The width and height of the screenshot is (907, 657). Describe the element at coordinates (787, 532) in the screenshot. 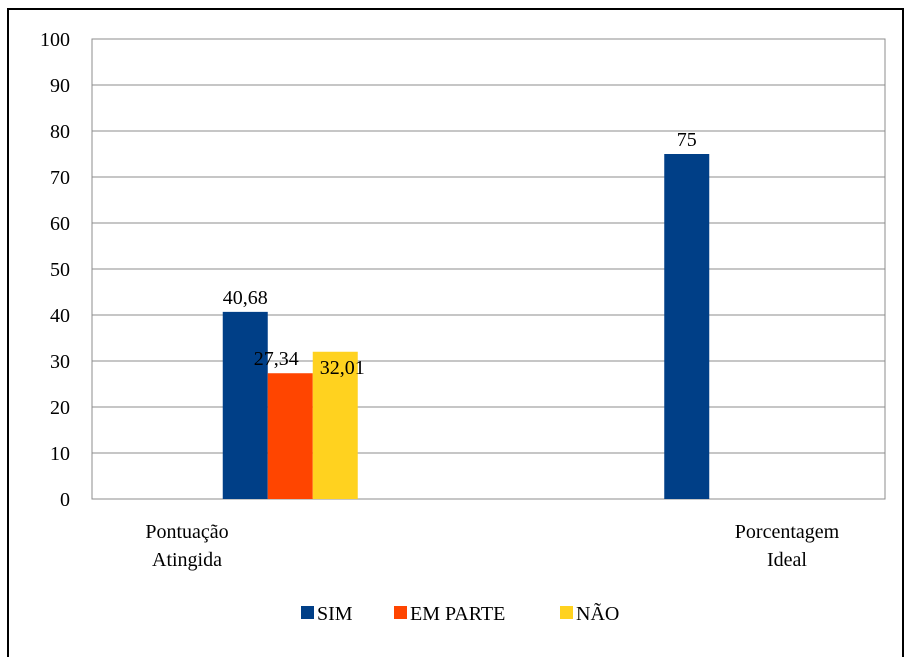

I see `x-category-label: Porcentagem` at that location.